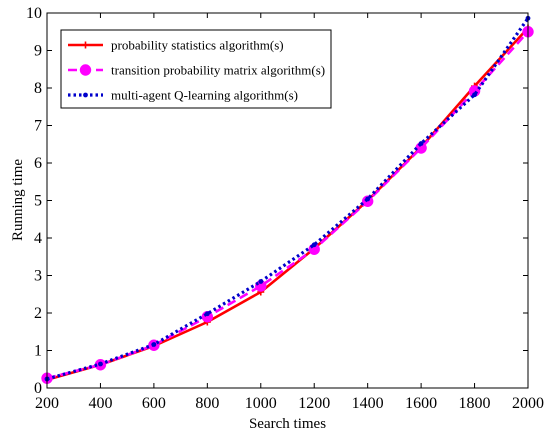 The image size is (550, 434). What do you see at coordinates (18, 200) in the screenshot?
I see `y-axis-title: Running time` at bounding box center [18, 200].